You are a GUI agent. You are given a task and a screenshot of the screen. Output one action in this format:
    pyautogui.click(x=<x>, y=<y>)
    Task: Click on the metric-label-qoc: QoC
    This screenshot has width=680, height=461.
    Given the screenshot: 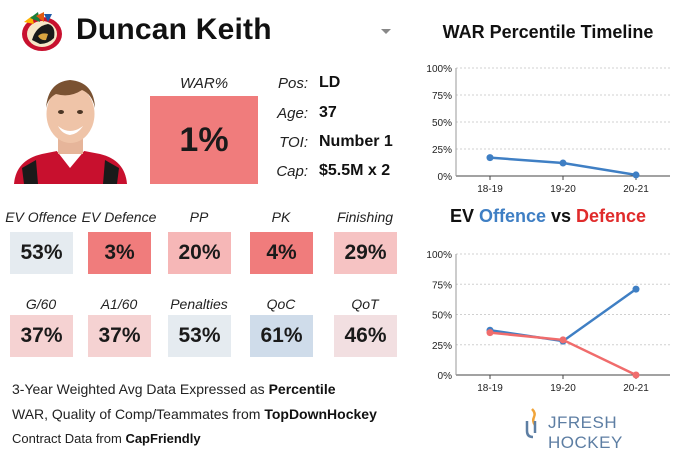 What is the action you would take?
    pyautogui.click(x=281, y=304)
    